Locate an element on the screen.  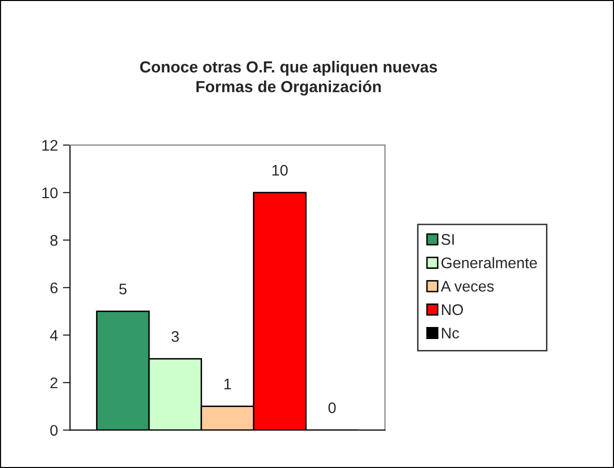
data-label: 0 is located at coordinates (332, 408).